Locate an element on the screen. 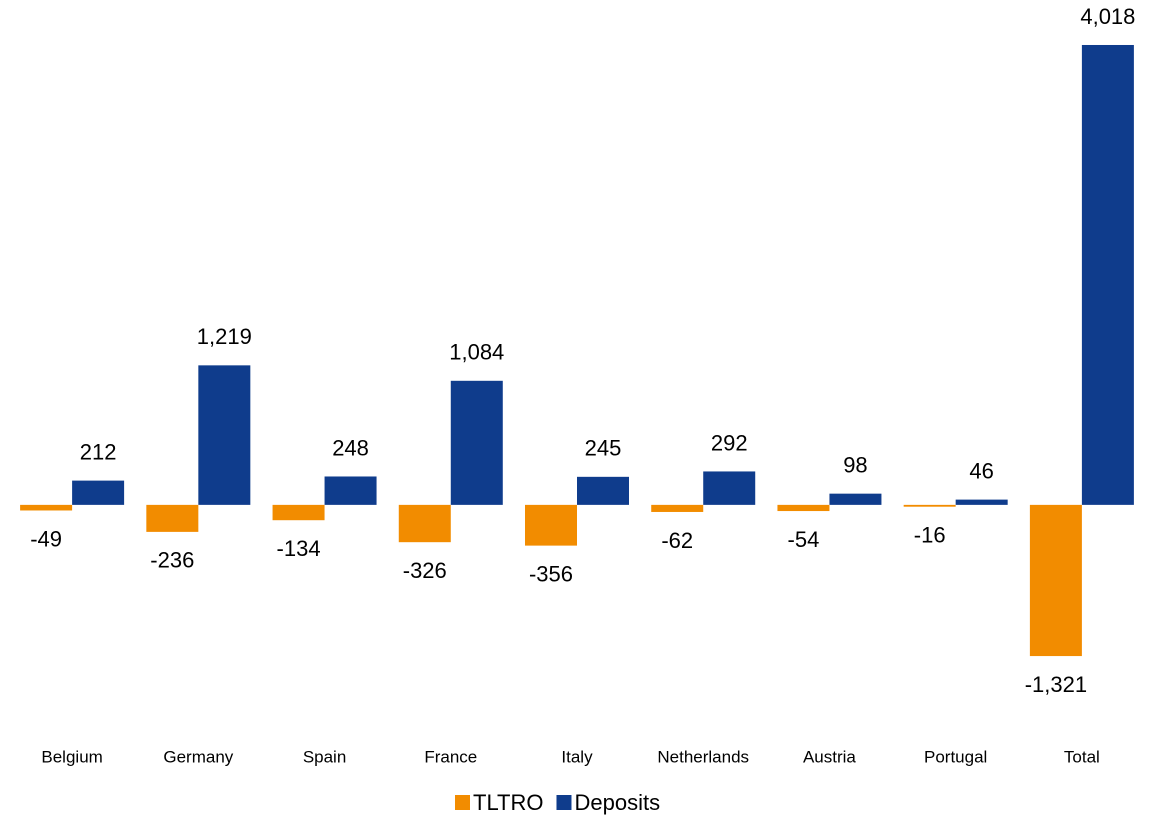 This screenshot has height=824, width=1176. x-tick-label: Italy is located at coordinates (577, 756).